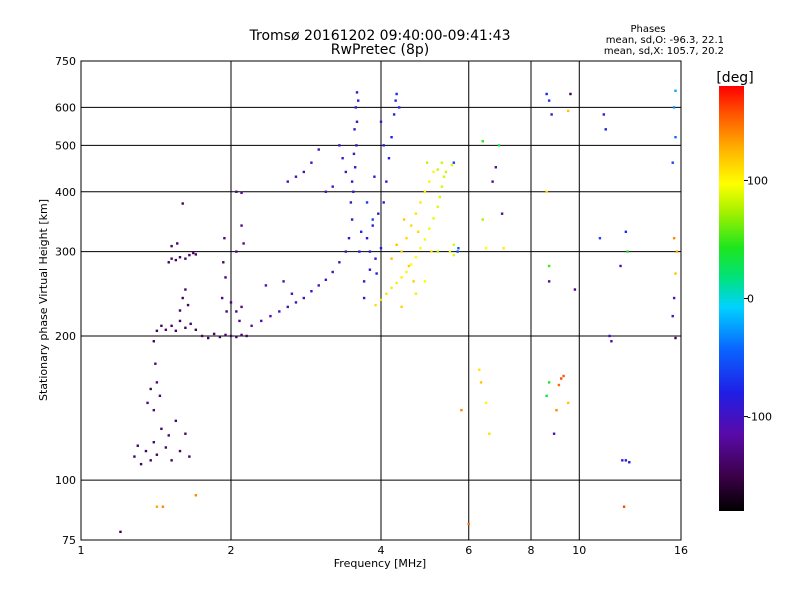  I want to click on y-tick-label: 200, so click(65, 336).